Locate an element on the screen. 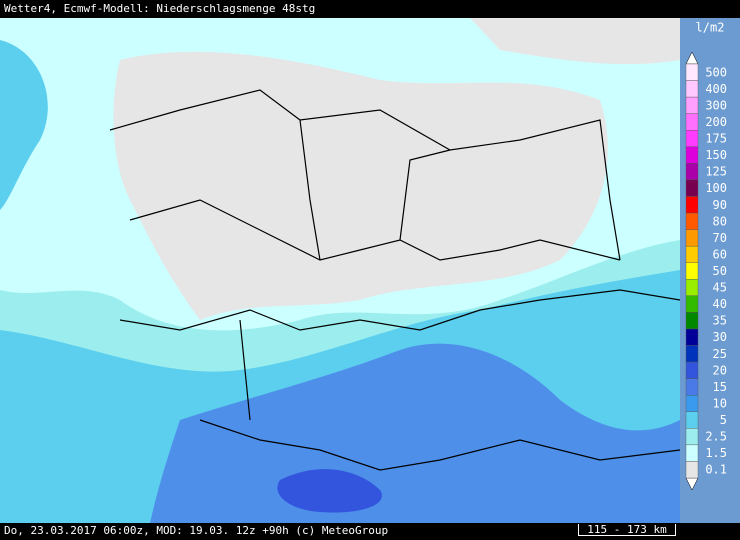 Image resolution: width=740 pixels, height=540 pixels. legend-label: 5 is located at coordinates (723, 420).